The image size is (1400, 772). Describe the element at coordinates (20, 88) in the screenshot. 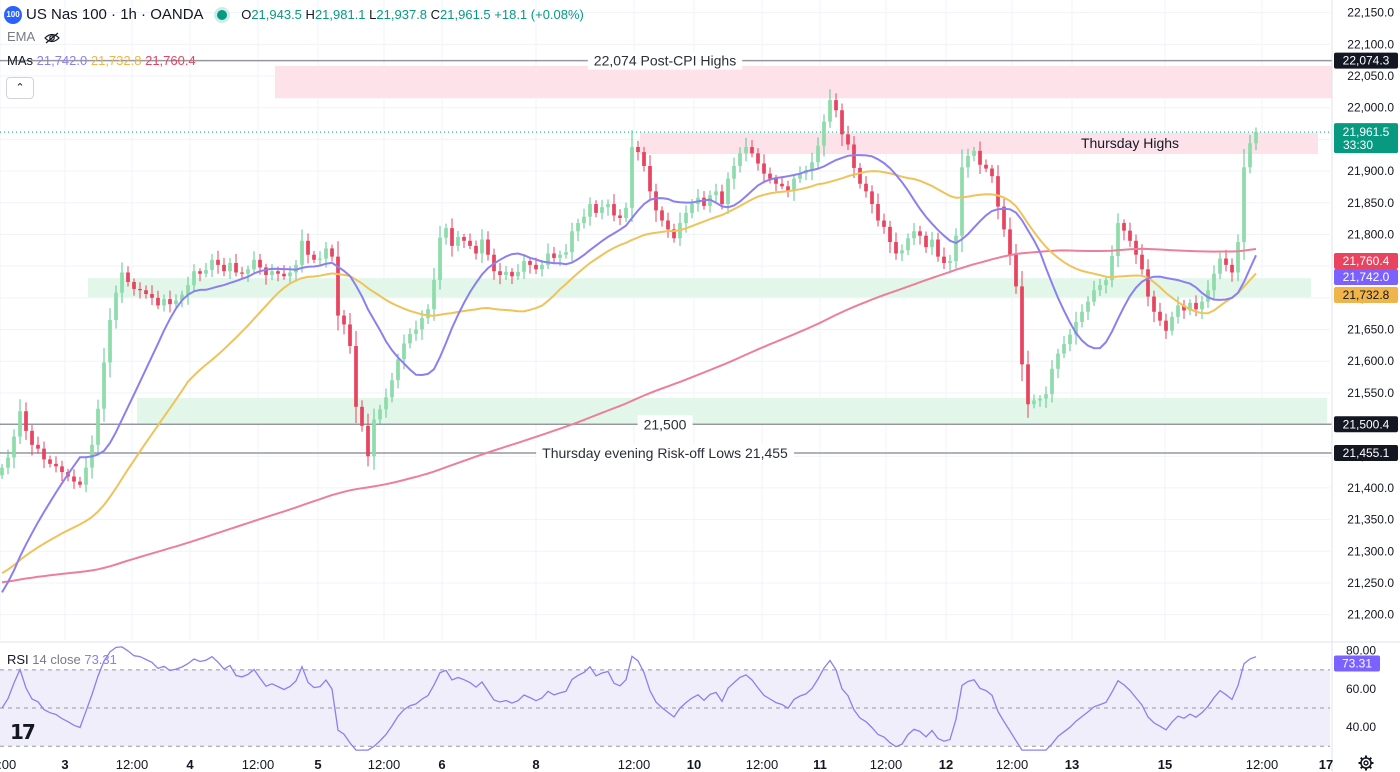

I see `collapse-legend-button: ⌃` at that location.